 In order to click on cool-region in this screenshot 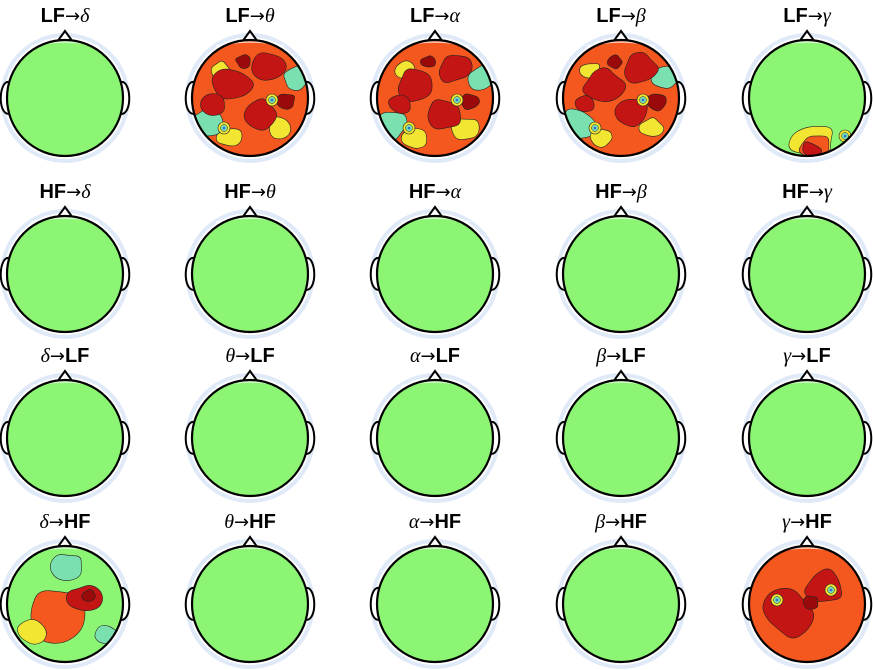, I will do `click(65, 567)`.